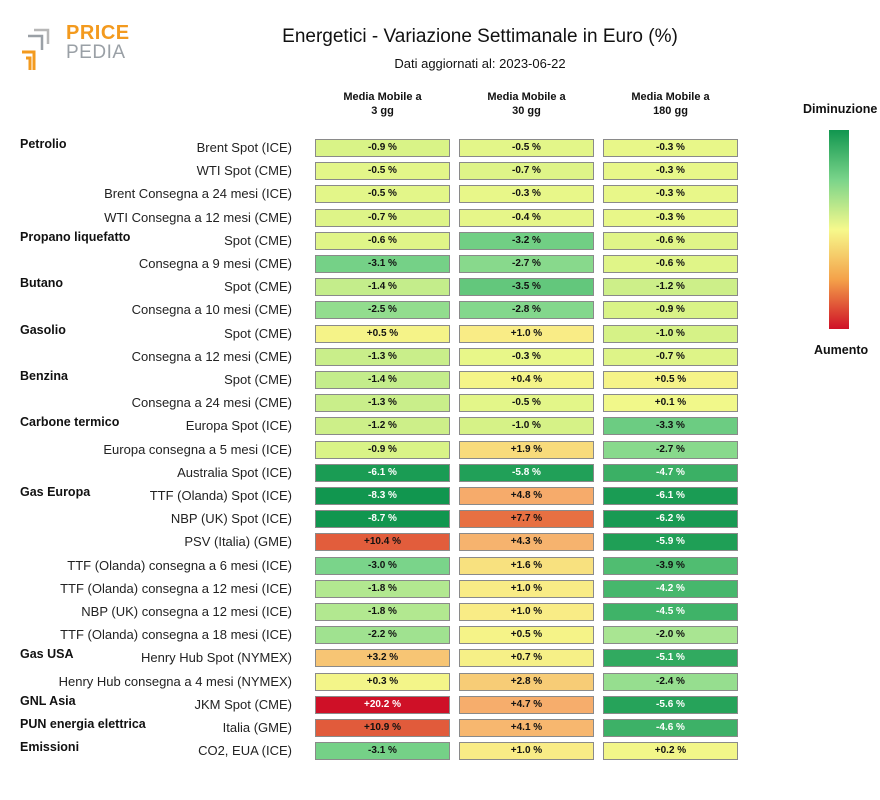  I want to click on row-label: TTF (Olanda) consegna a 12 mesi (ICE), so click(176, 588).